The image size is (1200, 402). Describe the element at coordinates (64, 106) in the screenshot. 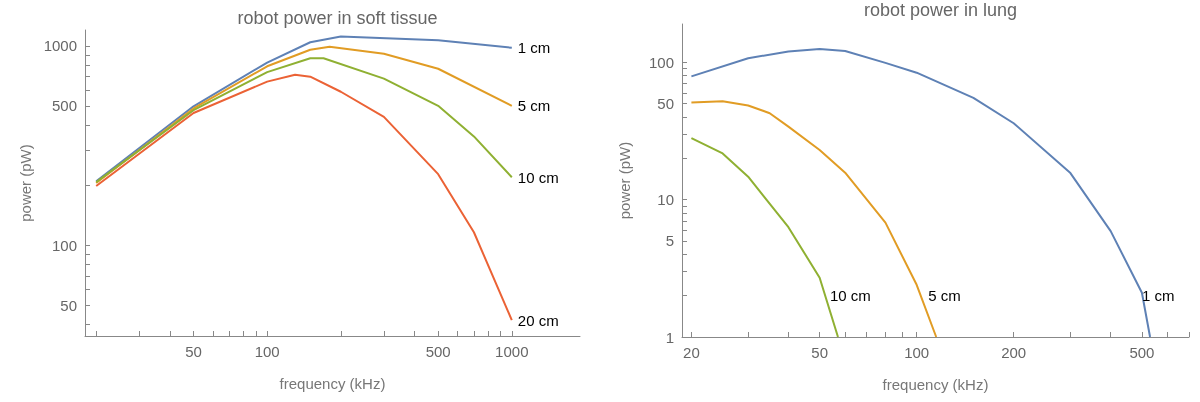

I see `y-tick-label: 500` at that location.